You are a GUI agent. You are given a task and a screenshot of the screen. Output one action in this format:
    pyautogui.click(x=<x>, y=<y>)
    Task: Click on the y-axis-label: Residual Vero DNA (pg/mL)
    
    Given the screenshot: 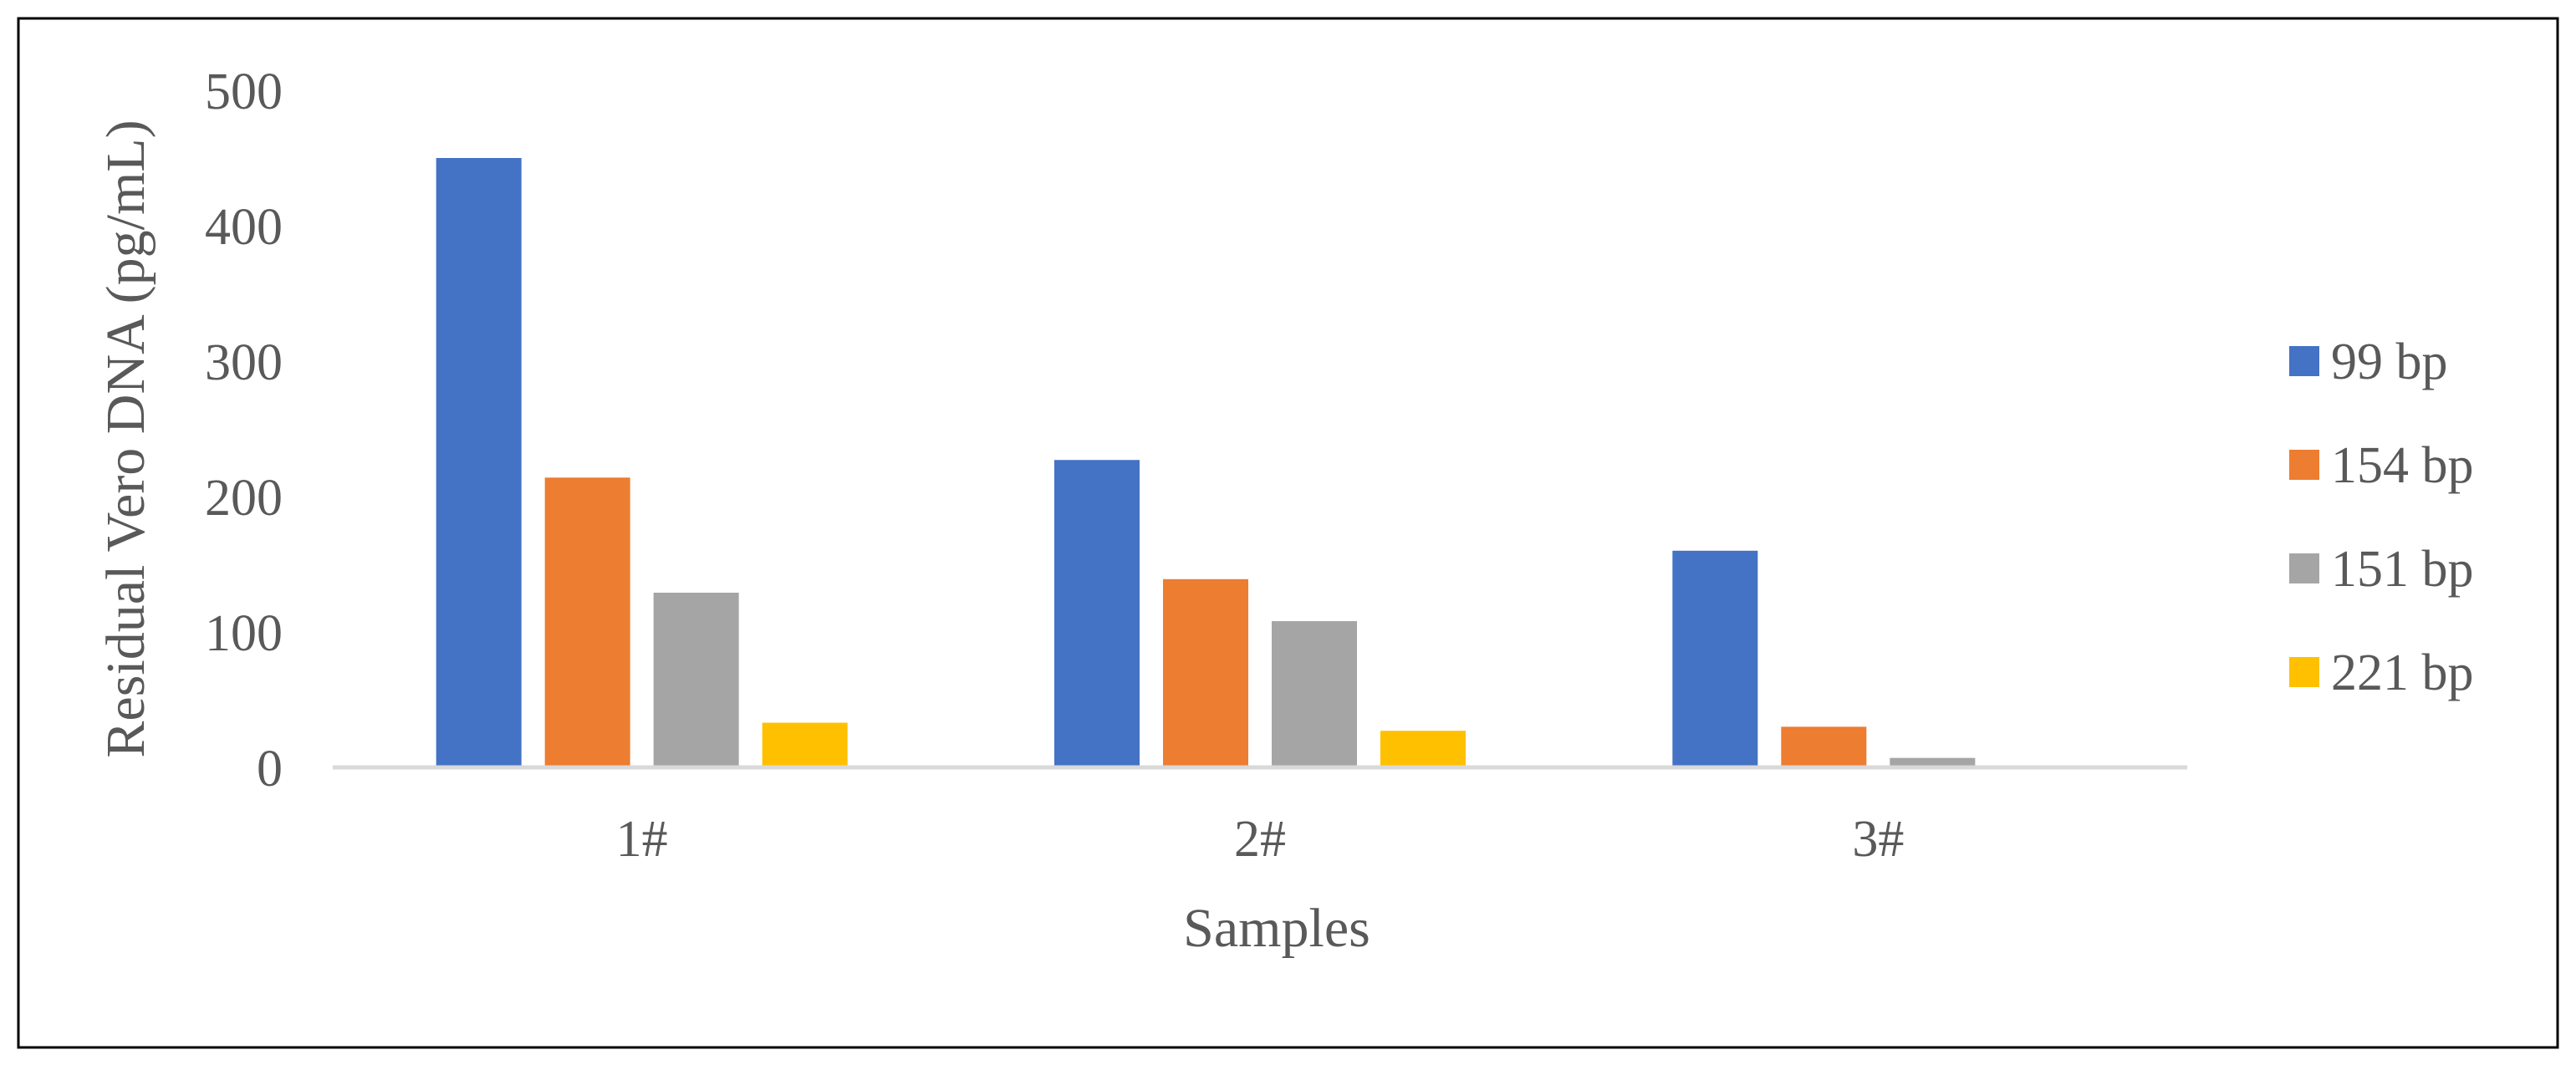 What is the action you would take?
    pyautogui.click(x=126, y=438)
    